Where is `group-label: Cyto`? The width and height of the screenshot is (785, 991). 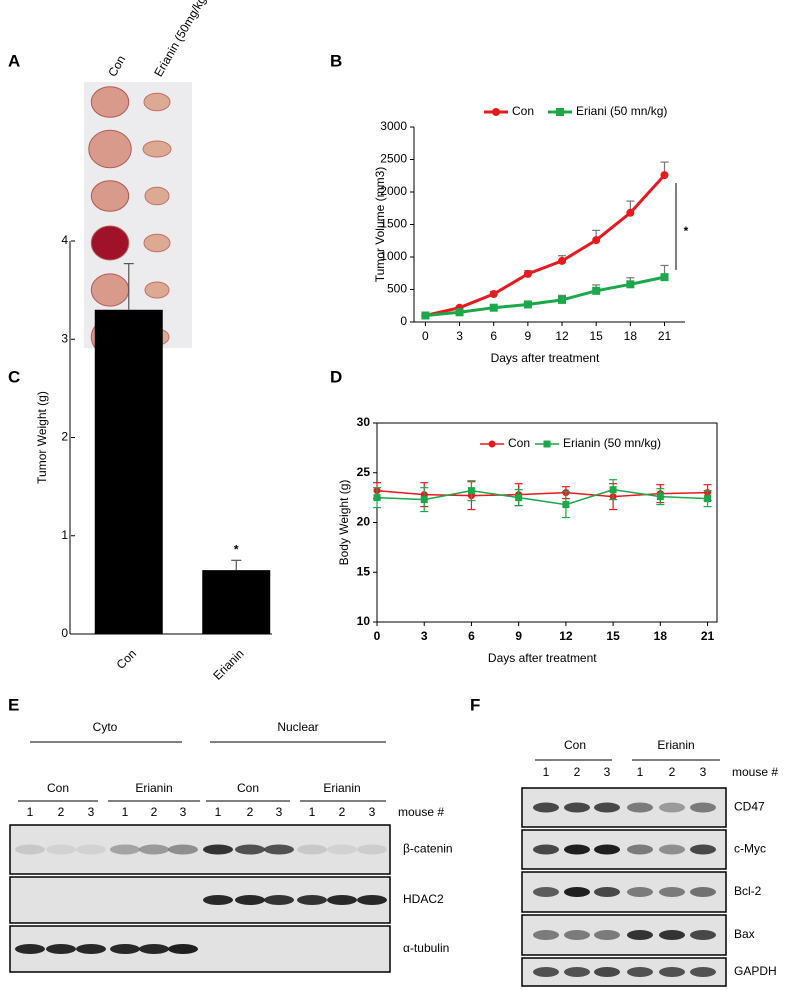
group-label: Cyto is located at coordinates (105, 727).